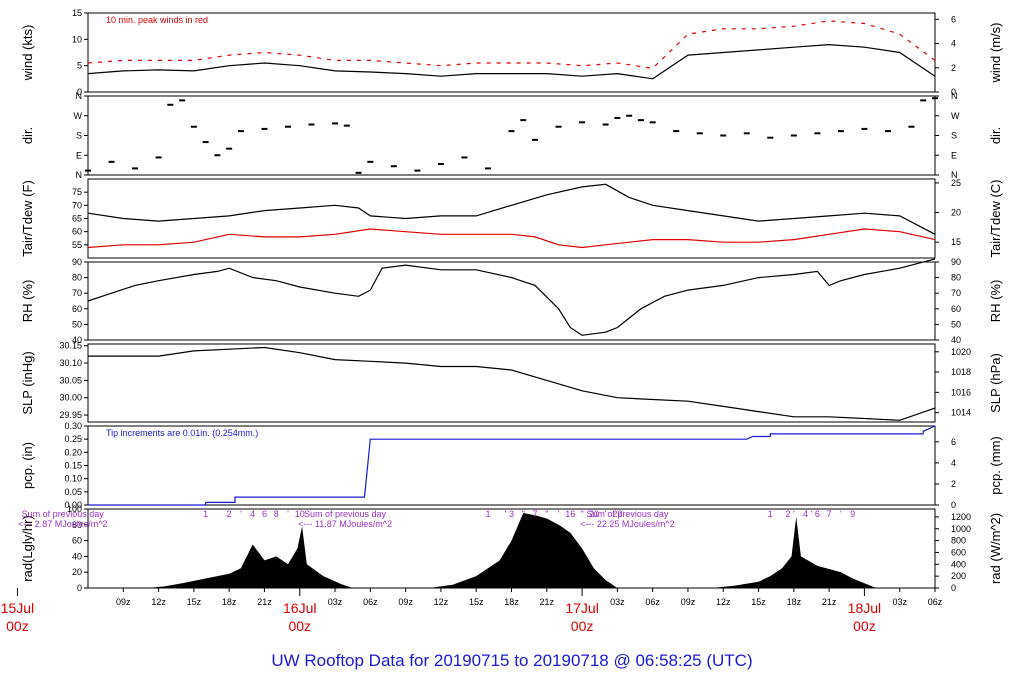 Image resolution: width=1024 pixels, height=700 pixels. I want to click on hour-mark: 16, so click(570, 514).